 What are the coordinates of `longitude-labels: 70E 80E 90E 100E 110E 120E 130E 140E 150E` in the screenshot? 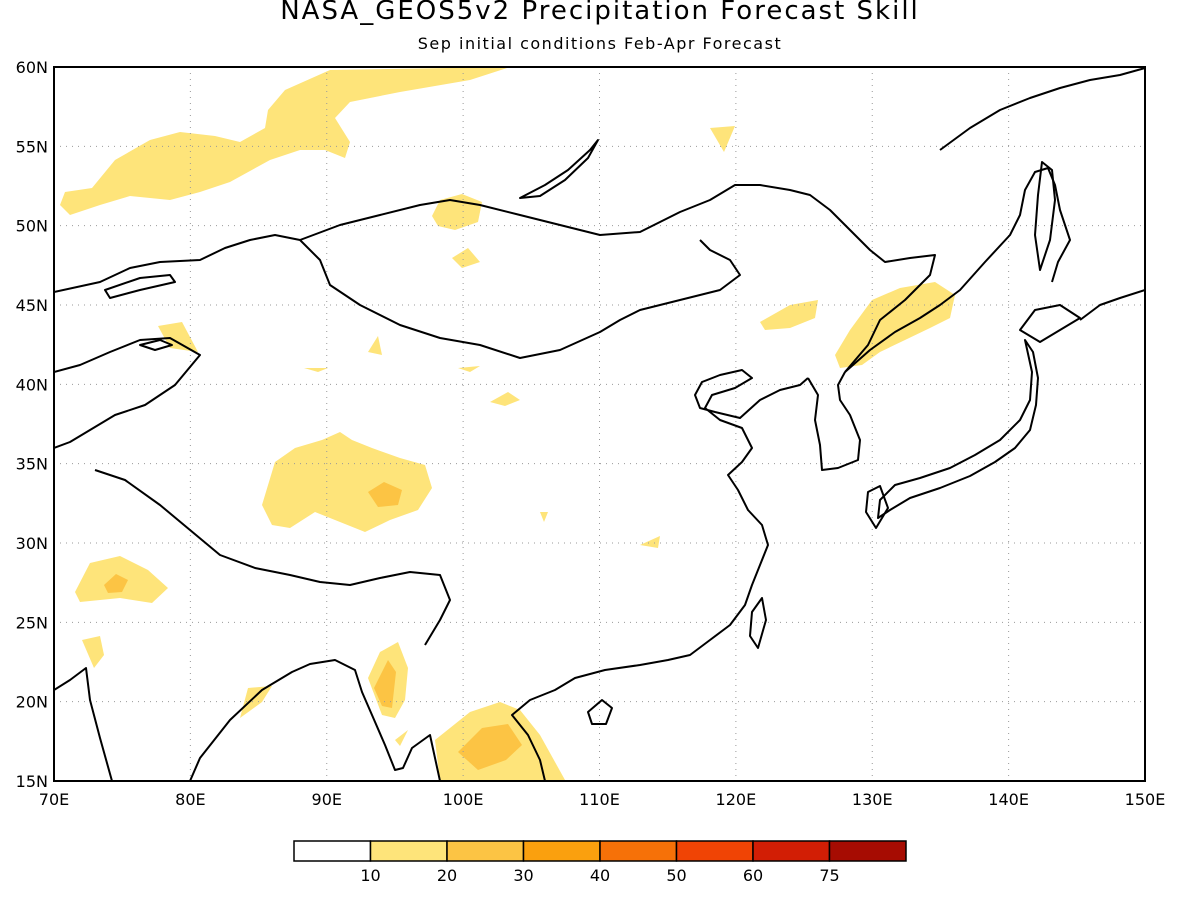 It's located at (602, 799).